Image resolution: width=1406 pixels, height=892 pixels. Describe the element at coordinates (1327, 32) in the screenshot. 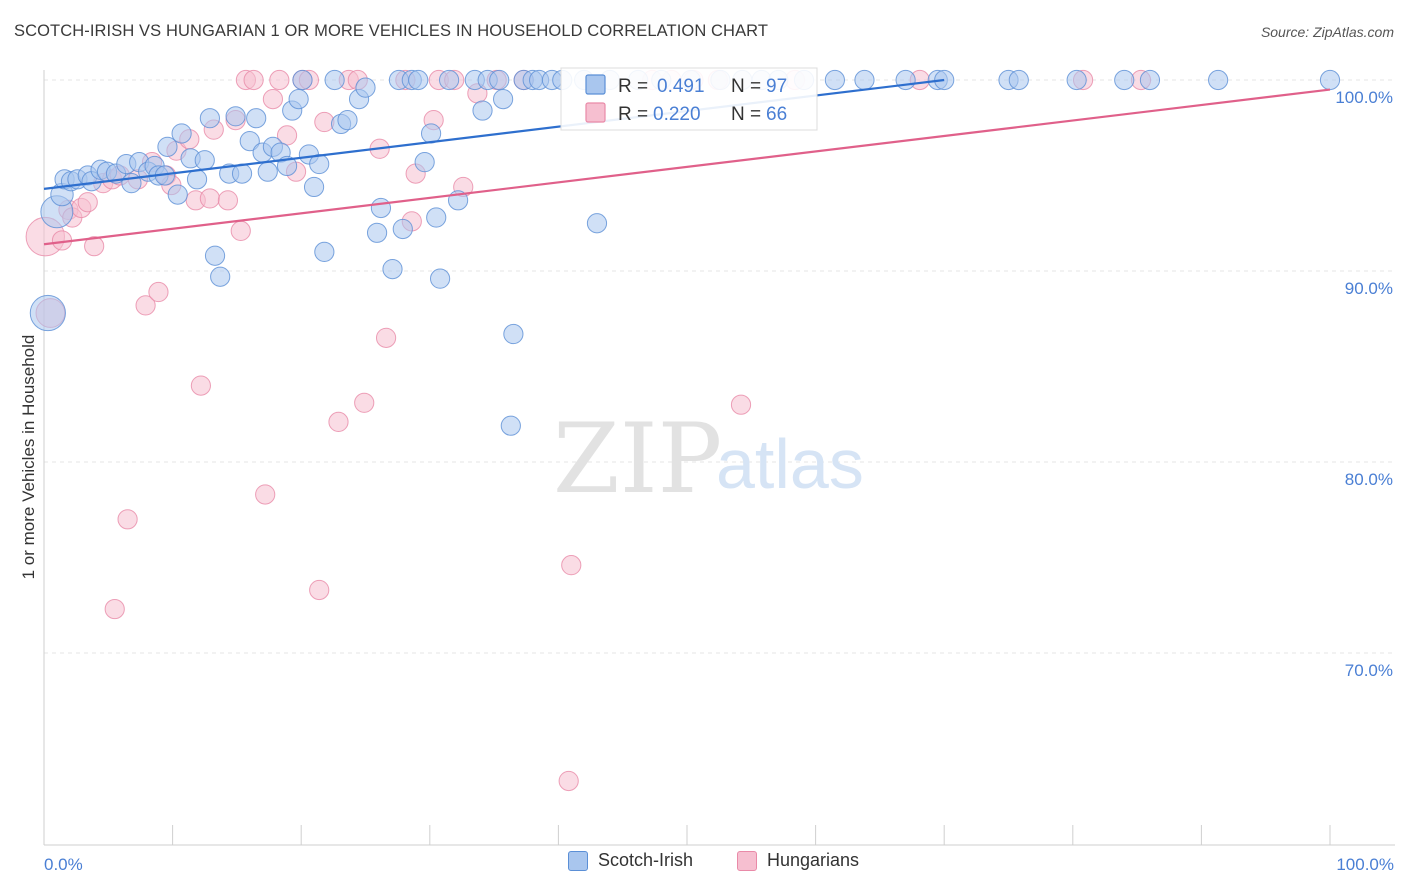

I see `source-label: Source: ZipAtlas.com` at that location.